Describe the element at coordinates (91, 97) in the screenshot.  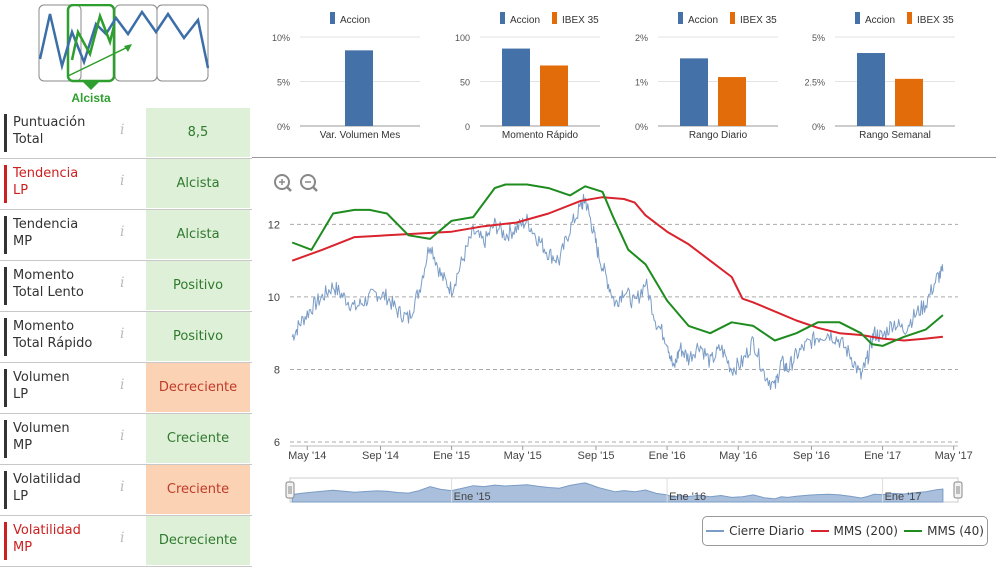
I see `trend-label: Alcista` at that location.